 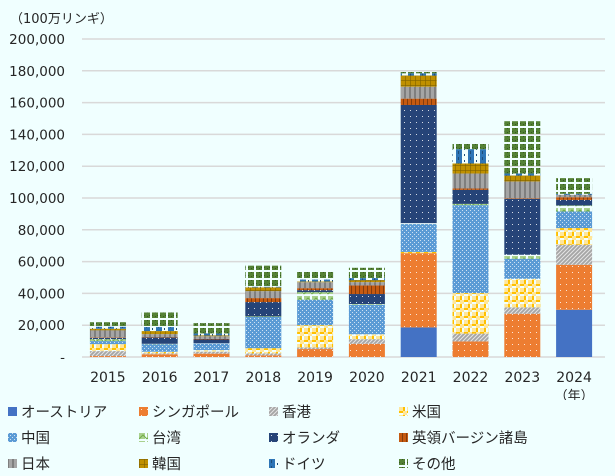 I want to click on y-axis-unit-label: （100万リンギ）, so click(x=61, y=19).